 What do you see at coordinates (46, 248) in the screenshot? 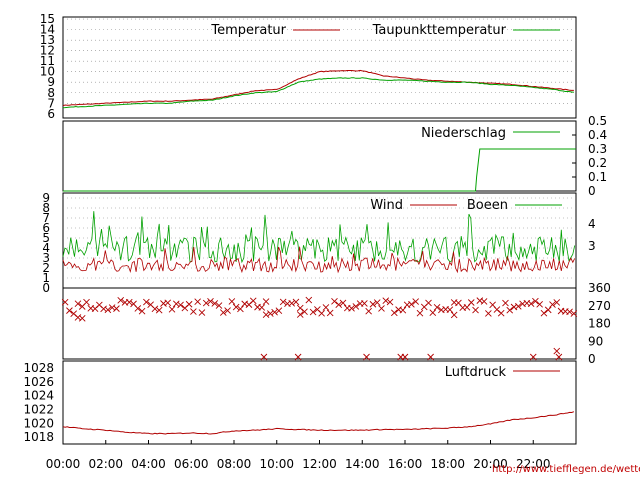
I see `y-tick-label: 4` at bounding box center [46, 248].